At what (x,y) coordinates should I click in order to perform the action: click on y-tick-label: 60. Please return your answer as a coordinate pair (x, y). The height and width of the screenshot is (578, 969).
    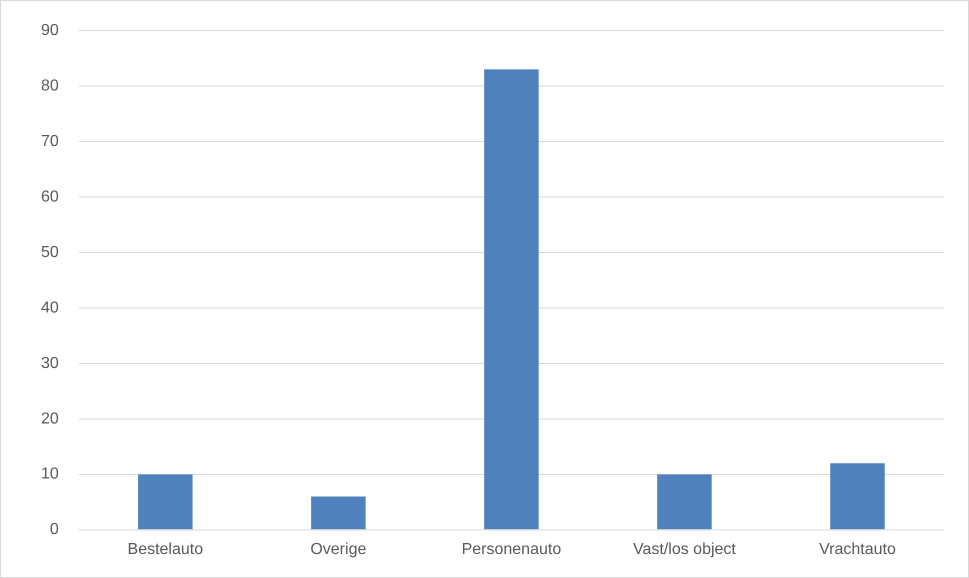
    Looking at the image, I should click on (50, 197).